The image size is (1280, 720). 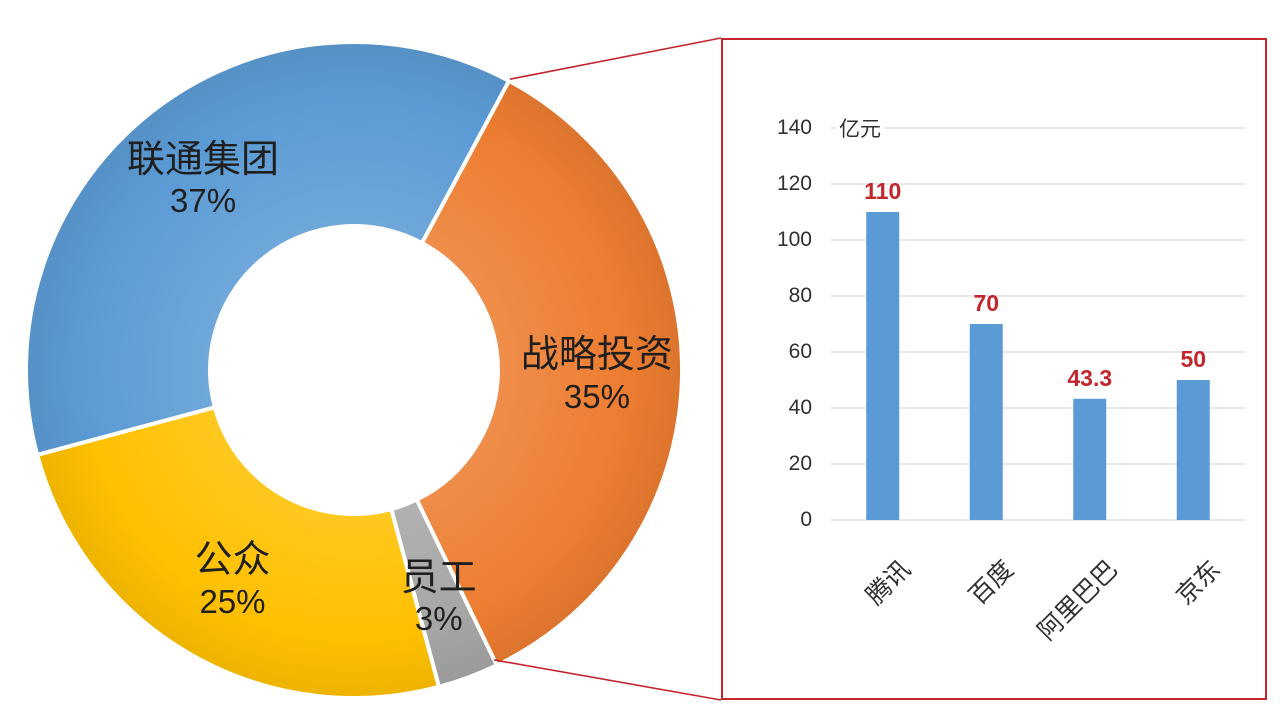 What do you see at coordinates (860, 128) in the screenshot?
I see `y-axis-unit-label: 亿元` at bounding box center [860, 128].